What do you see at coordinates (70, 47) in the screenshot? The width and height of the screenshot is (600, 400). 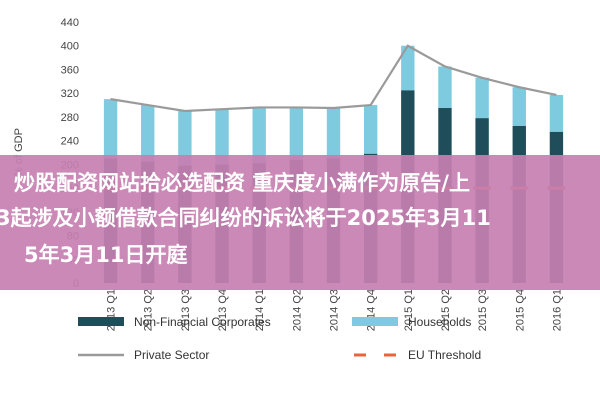 I see `y-tick-label: 400` at bounding box center [70, 47].